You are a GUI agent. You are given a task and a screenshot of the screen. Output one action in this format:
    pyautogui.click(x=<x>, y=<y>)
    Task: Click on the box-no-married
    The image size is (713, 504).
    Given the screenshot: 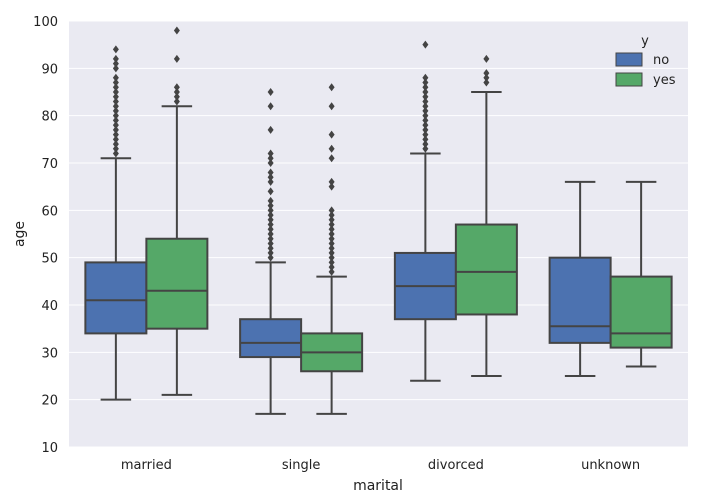 What is the action you would take?
    pyautogui.click(x=116, y=298)
    